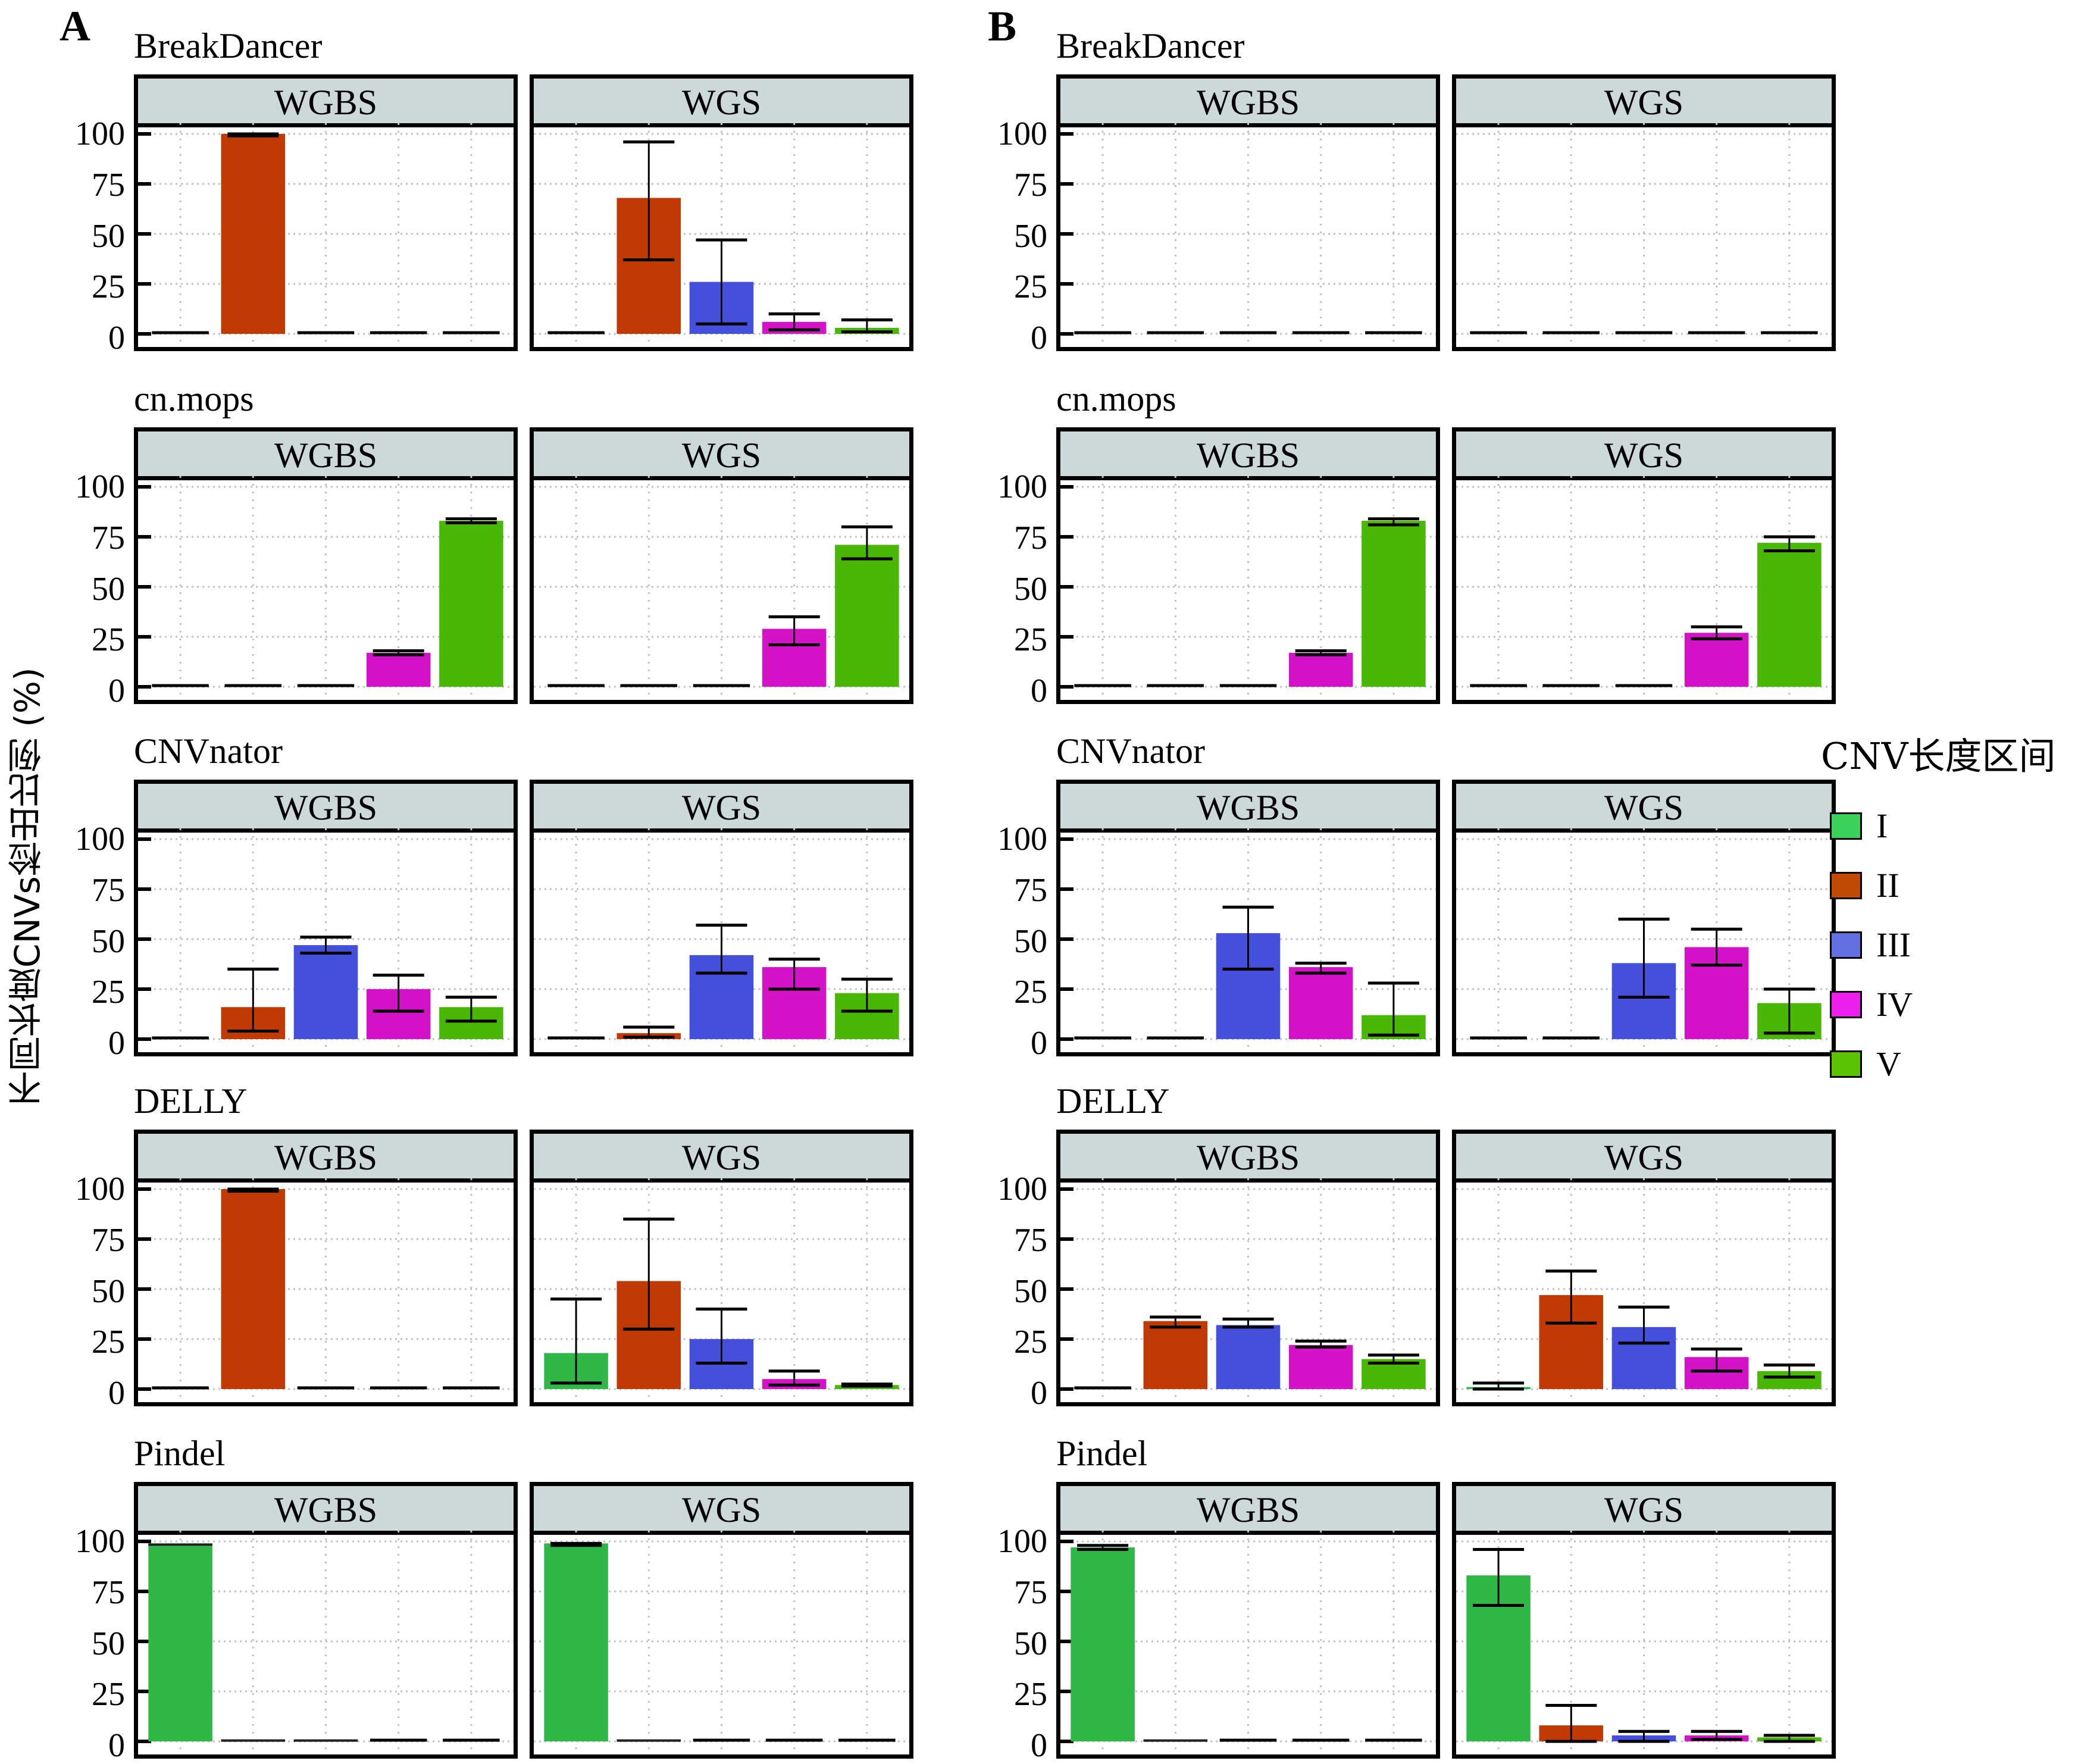 The image size is (2100, 1764). What do you see at coordinates (1846, 885) in the screenshot?
I see `legend-swatch` at bounding box center [1846, 885].